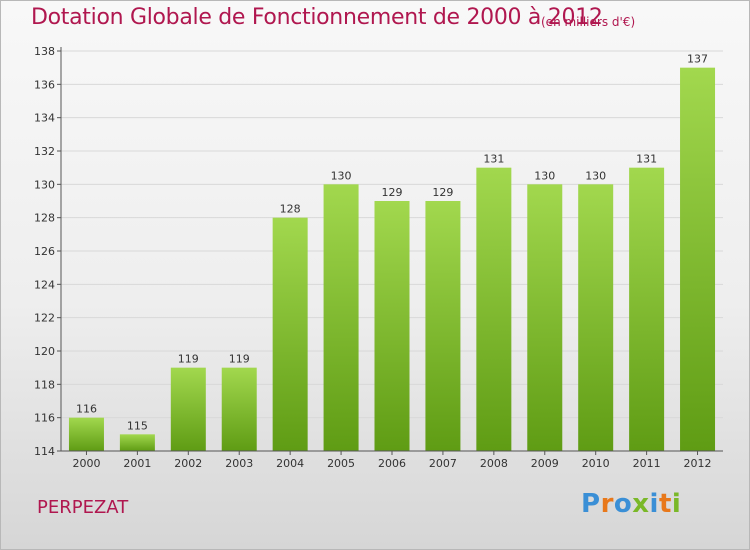 The width and height of the screenshot is (750, 550). What do you see at coordinates (86, 463) in the screenshot?
I see `x-tick-label: 2000` at bounding box center [86, 463].